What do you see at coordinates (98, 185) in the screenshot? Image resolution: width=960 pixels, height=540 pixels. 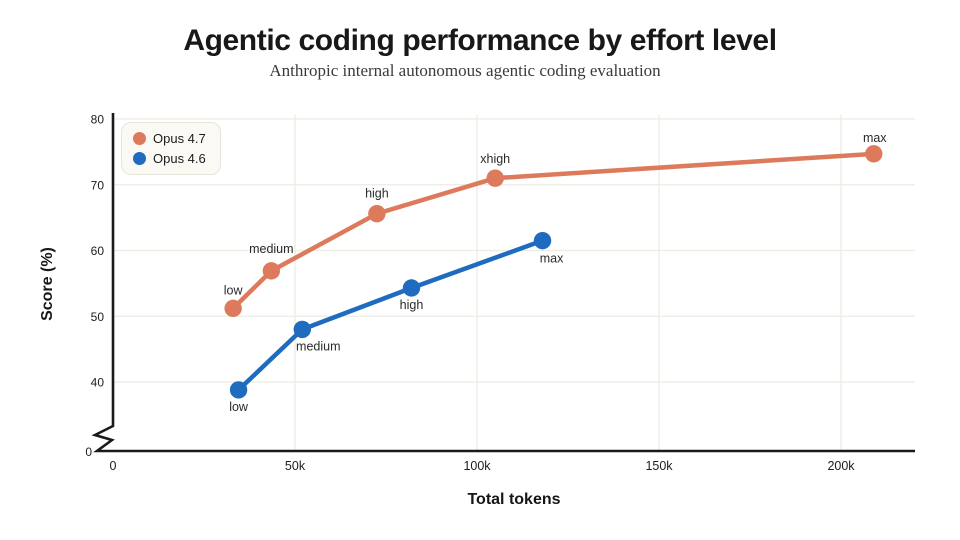 I see `y-tick-label: 70` at bounding box center [98, 185].